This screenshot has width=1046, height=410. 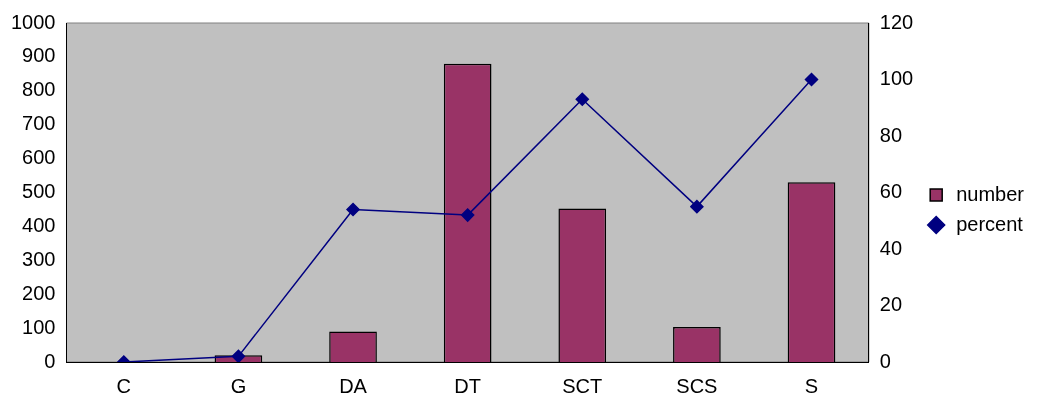 What do you see at coordinates (891, 304) in the screenshot?
I see `y2-tick-label: 20` at bounding box center [891, 304].